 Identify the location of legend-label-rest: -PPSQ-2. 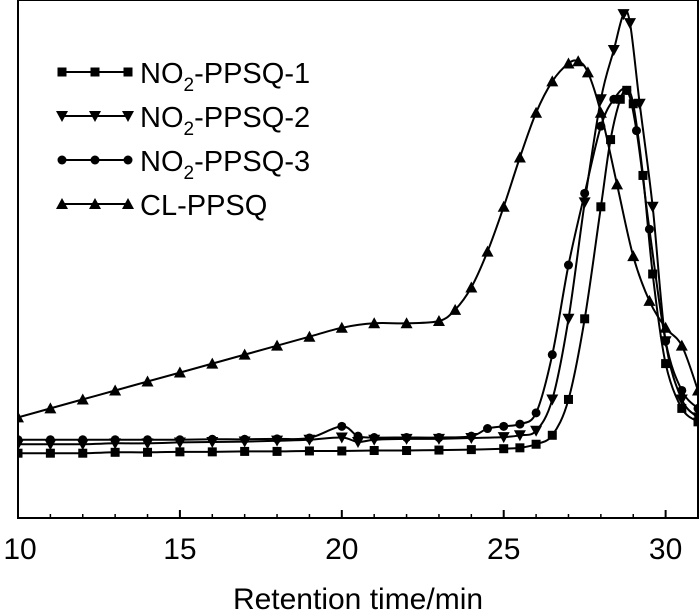
(252, 118).